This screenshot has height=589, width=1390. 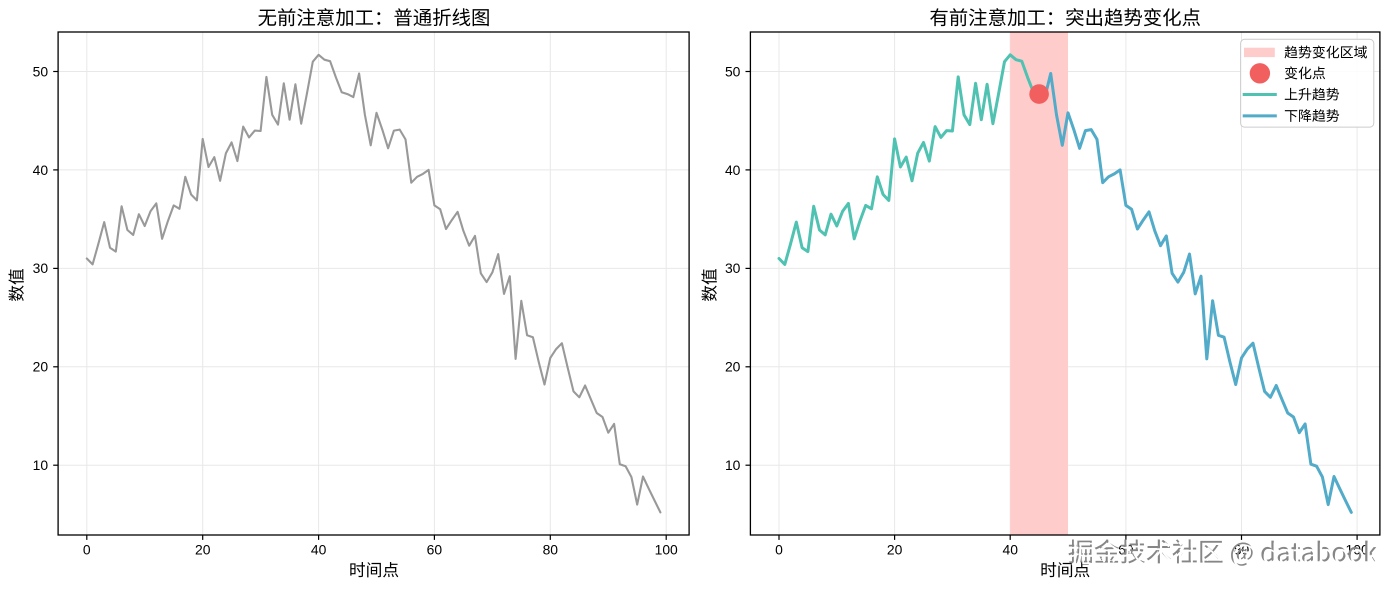 I want to click on svg-text: 80, so click(x=551, y=550).